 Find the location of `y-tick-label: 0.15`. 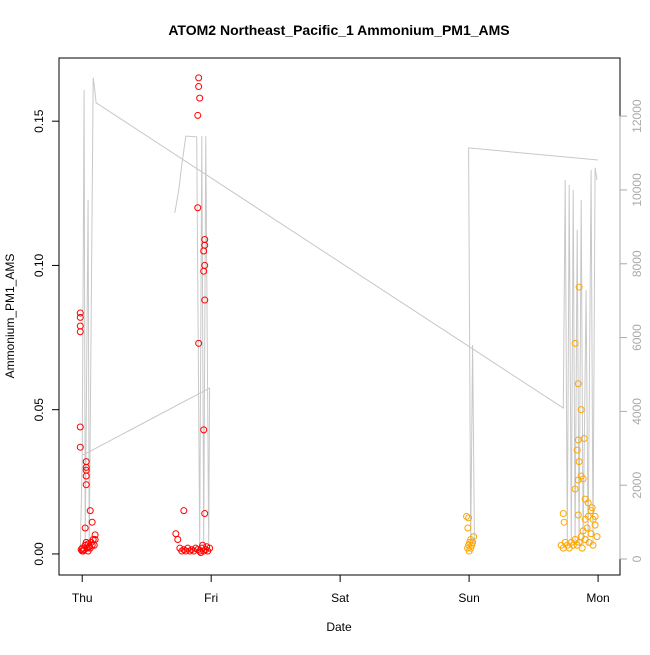

y-tick-label: 0.15 is located at coordinates (39, 121).